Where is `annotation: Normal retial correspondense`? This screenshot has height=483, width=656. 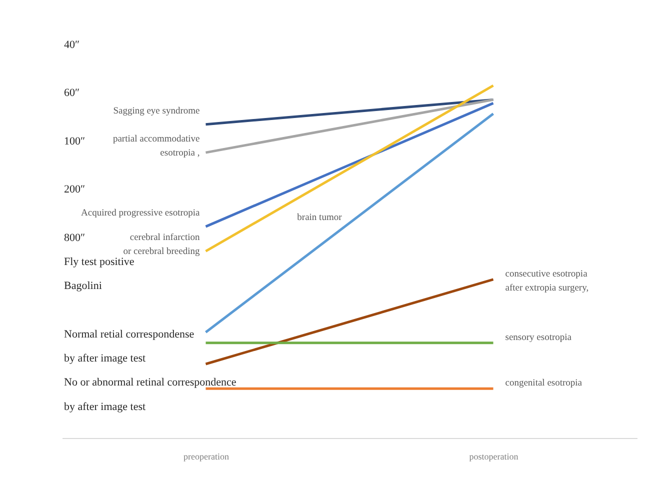
annotation: Normal retial correspondense is located at coordinates (129, 334).